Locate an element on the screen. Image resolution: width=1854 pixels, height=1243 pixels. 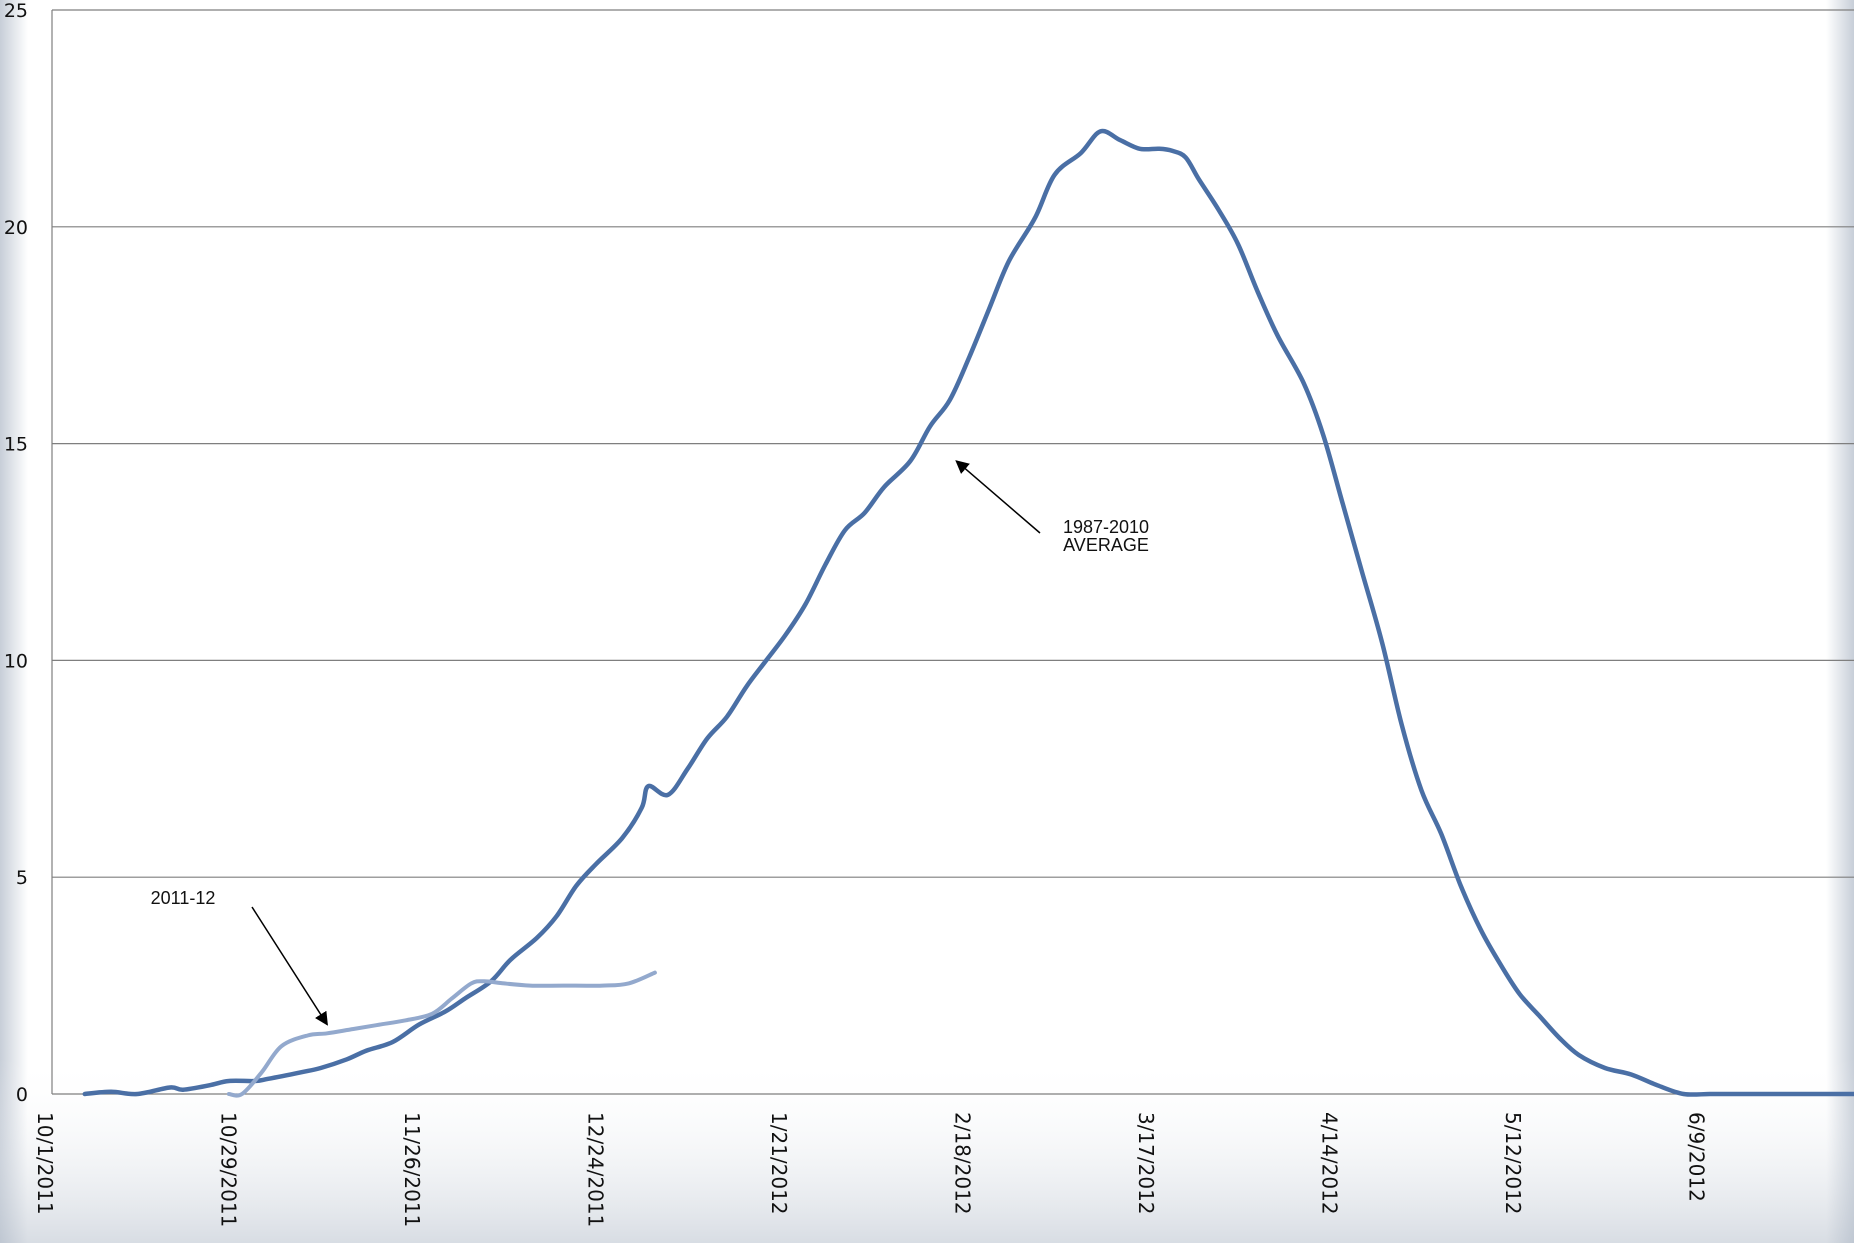
x-tick-label-5: 2/18/2012 is located at coordinates (962, 1163).